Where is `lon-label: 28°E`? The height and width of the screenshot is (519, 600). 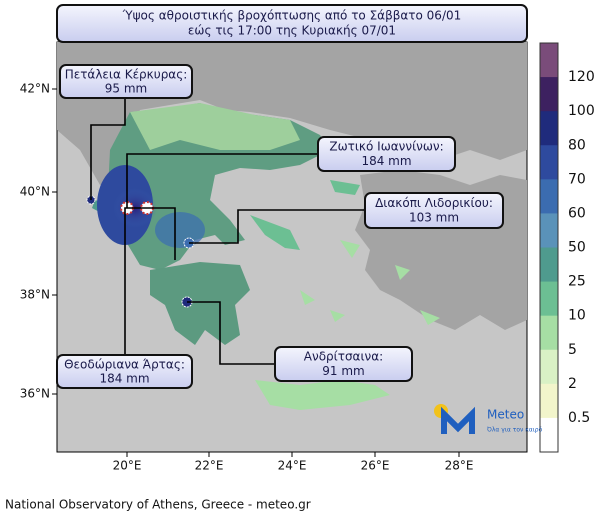
lon-label: 28°E is located at coordinates (459, 466).